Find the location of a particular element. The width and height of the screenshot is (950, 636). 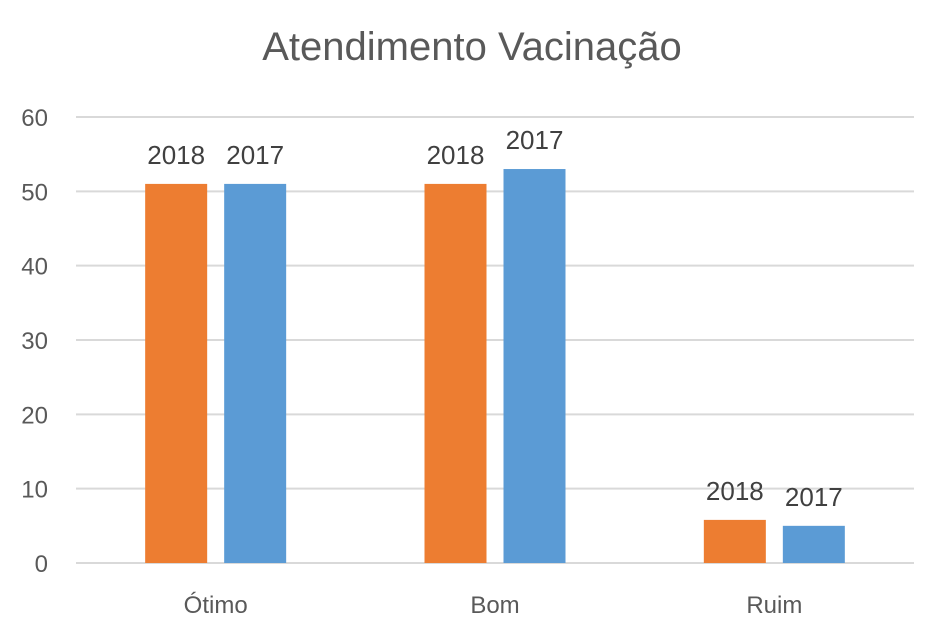

y-tick-label: 0 is located at coordinates (41, 564).